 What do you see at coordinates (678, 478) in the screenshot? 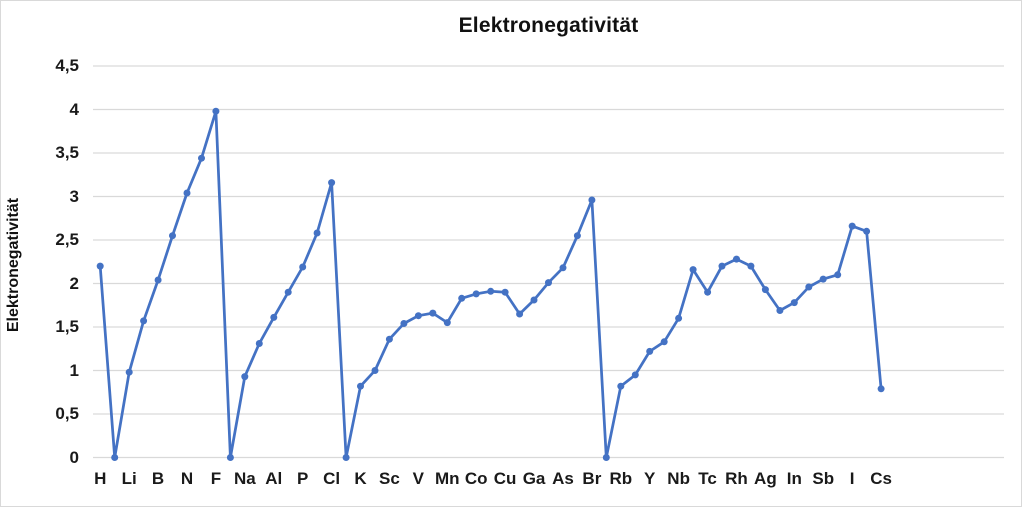
I see `x-tick-label: Nb` at bounding box center [678, 478].